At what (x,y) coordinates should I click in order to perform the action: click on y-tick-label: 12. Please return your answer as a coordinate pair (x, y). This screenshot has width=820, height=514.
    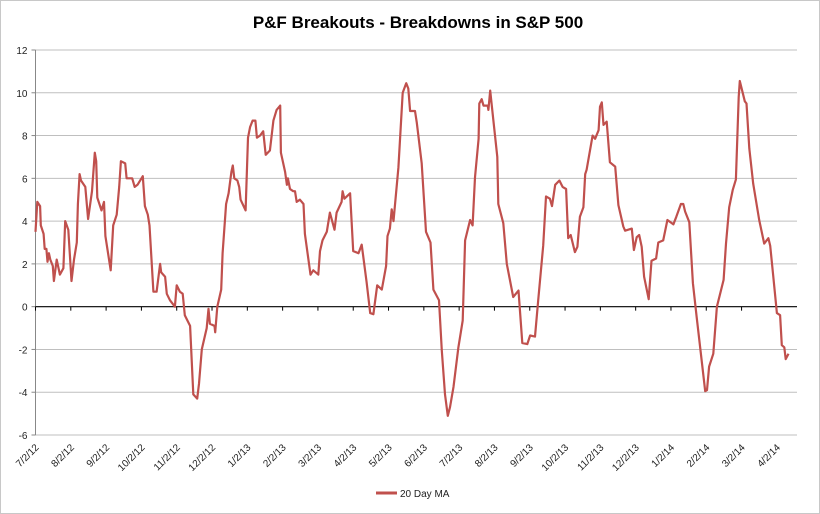
    Looking at the image, I should click on (22, 51).